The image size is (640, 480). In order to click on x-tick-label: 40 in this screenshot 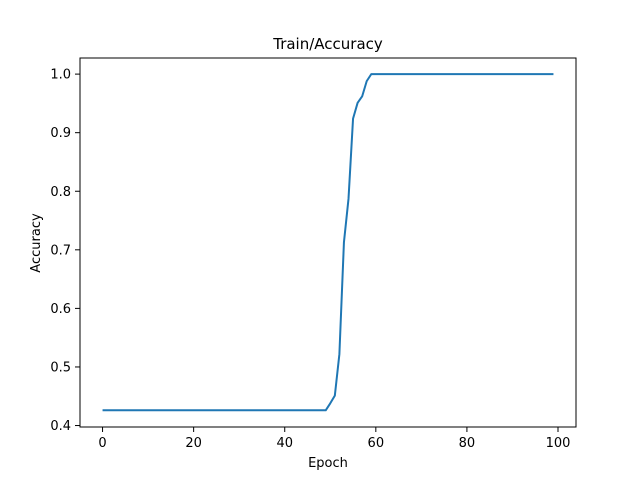, I will do `click(284, 443)`.